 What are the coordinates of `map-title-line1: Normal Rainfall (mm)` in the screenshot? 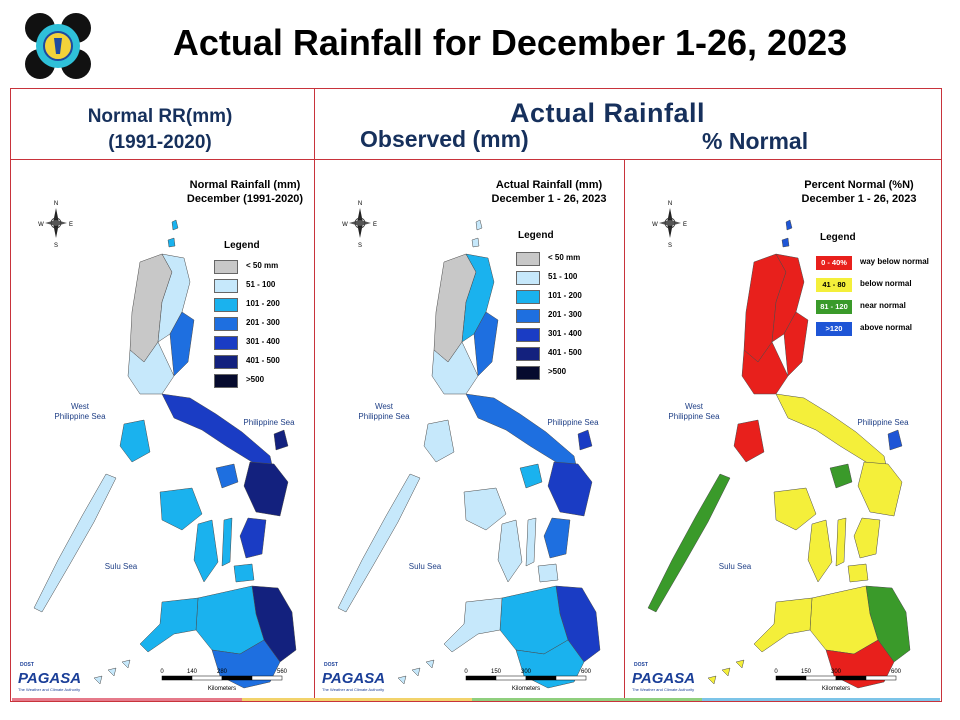 It's located at (245, 185).